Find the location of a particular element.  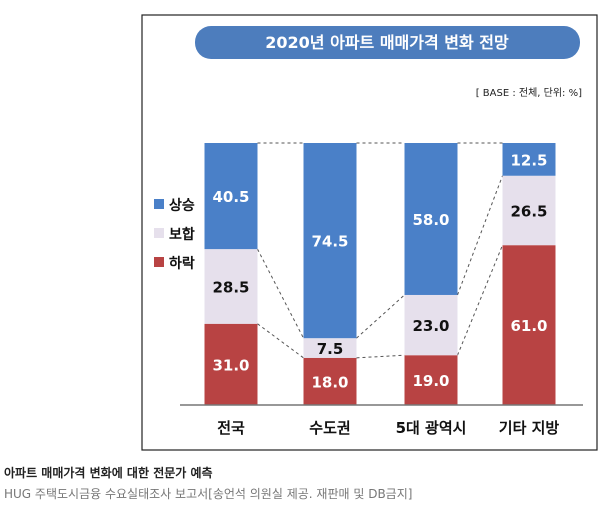

data-label: 23.0 is located at coordinates (430, 326).